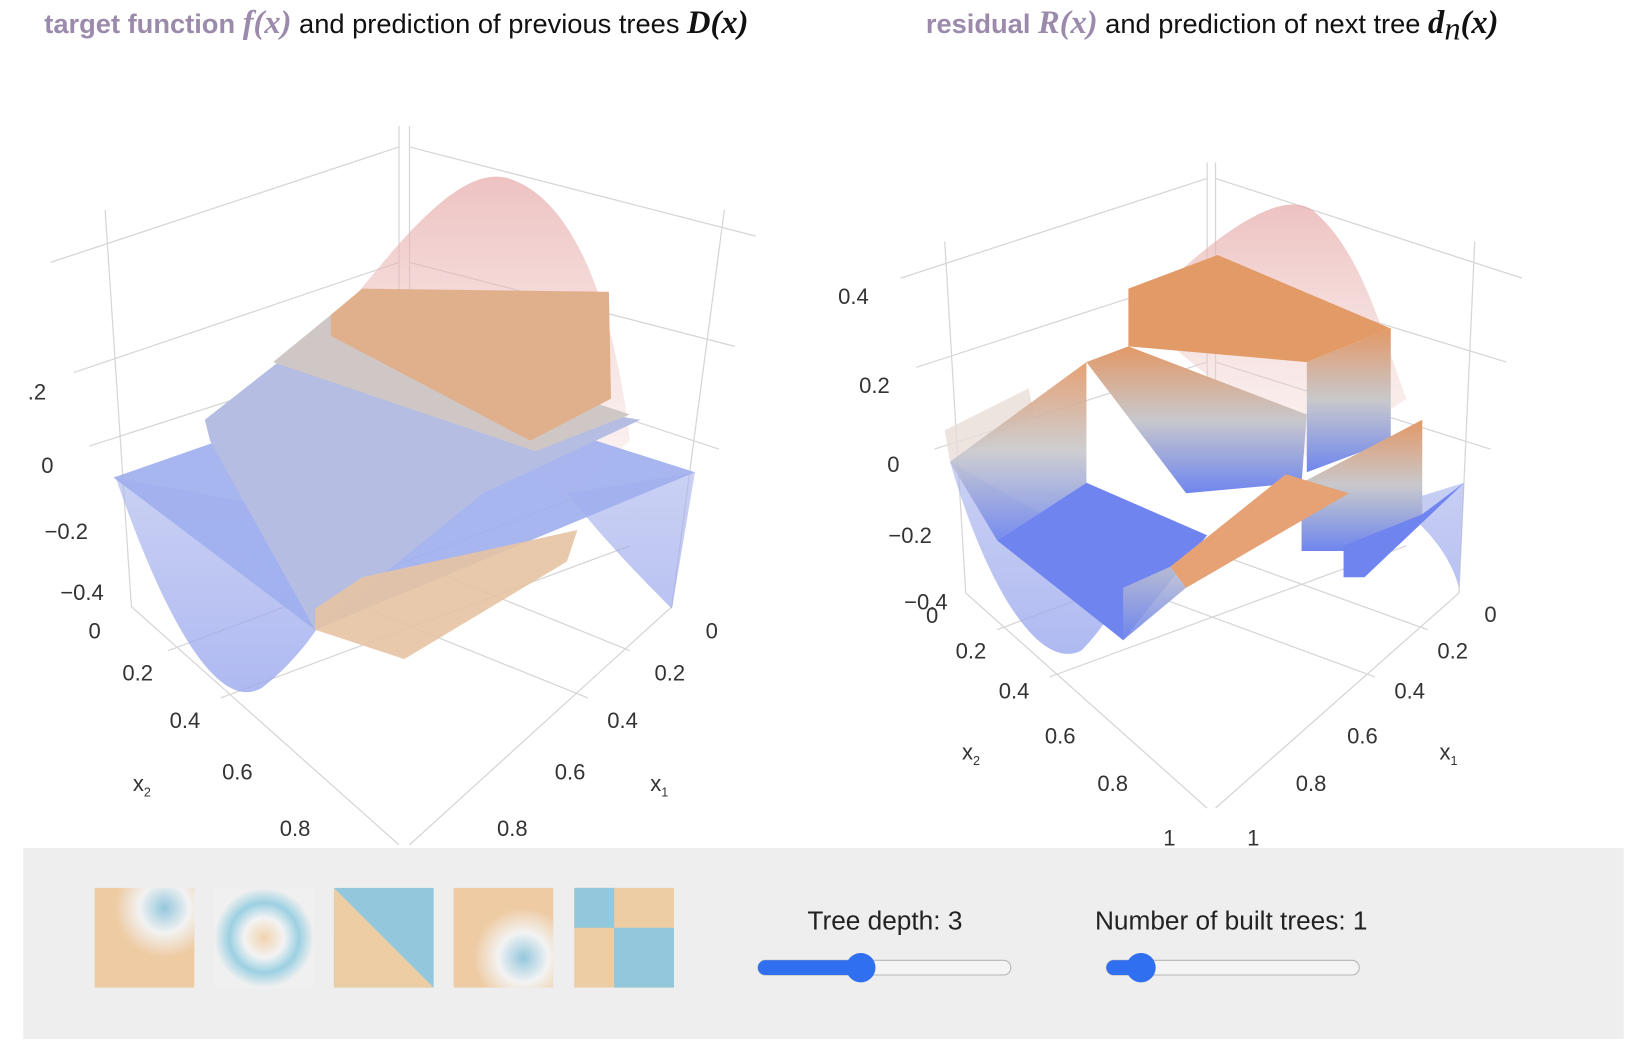 The image size is (1646, 1060). Describe the element at coordinates (809, 967) in the screenshot. I see `slider-fill` at that location.